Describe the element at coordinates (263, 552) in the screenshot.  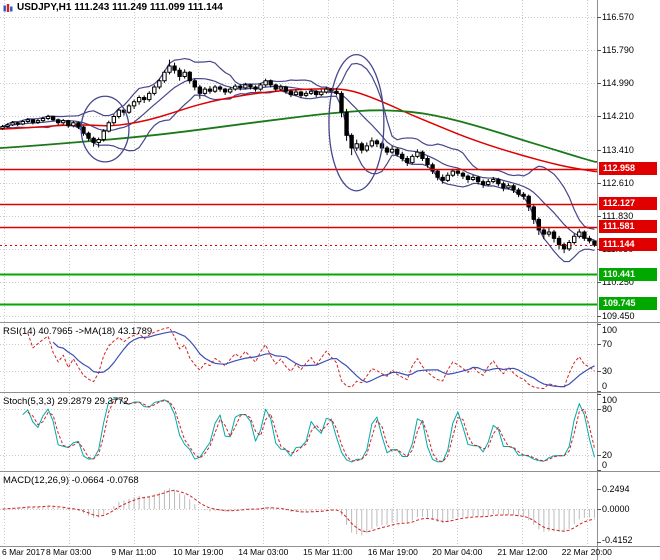
I see `x-axis-label: 14 Mar 03:00` at that location.